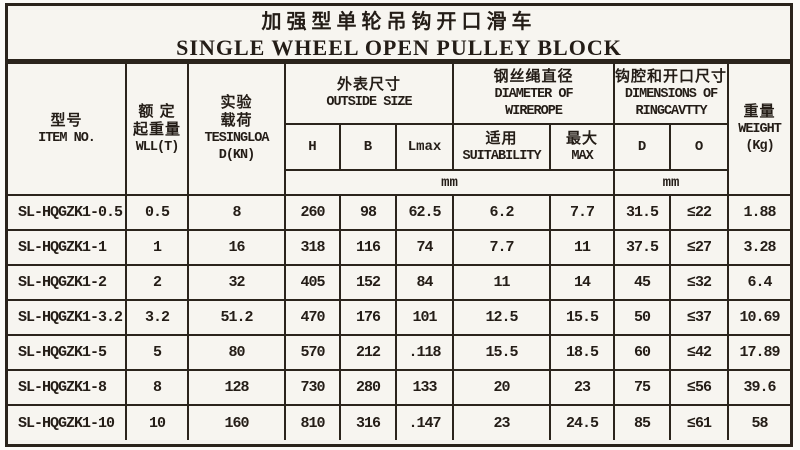 The height and width of the screenshot is (450, 800). What do you see at coordinates (236, 102) in the screenshot?
I see `test-load-label-zh1: 实验` at bounding box center [236, 102].